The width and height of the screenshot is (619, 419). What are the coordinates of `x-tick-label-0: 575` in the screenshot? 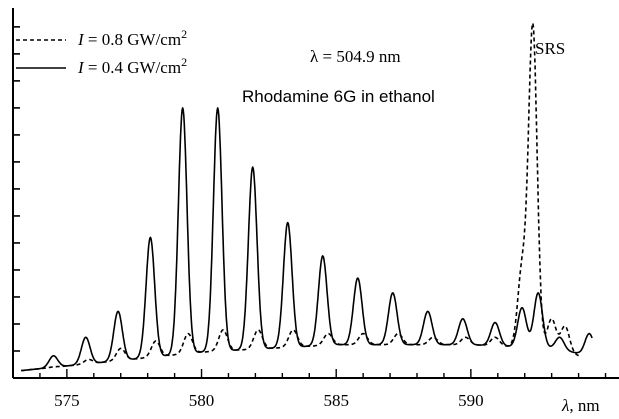 It's located at (67, 400).